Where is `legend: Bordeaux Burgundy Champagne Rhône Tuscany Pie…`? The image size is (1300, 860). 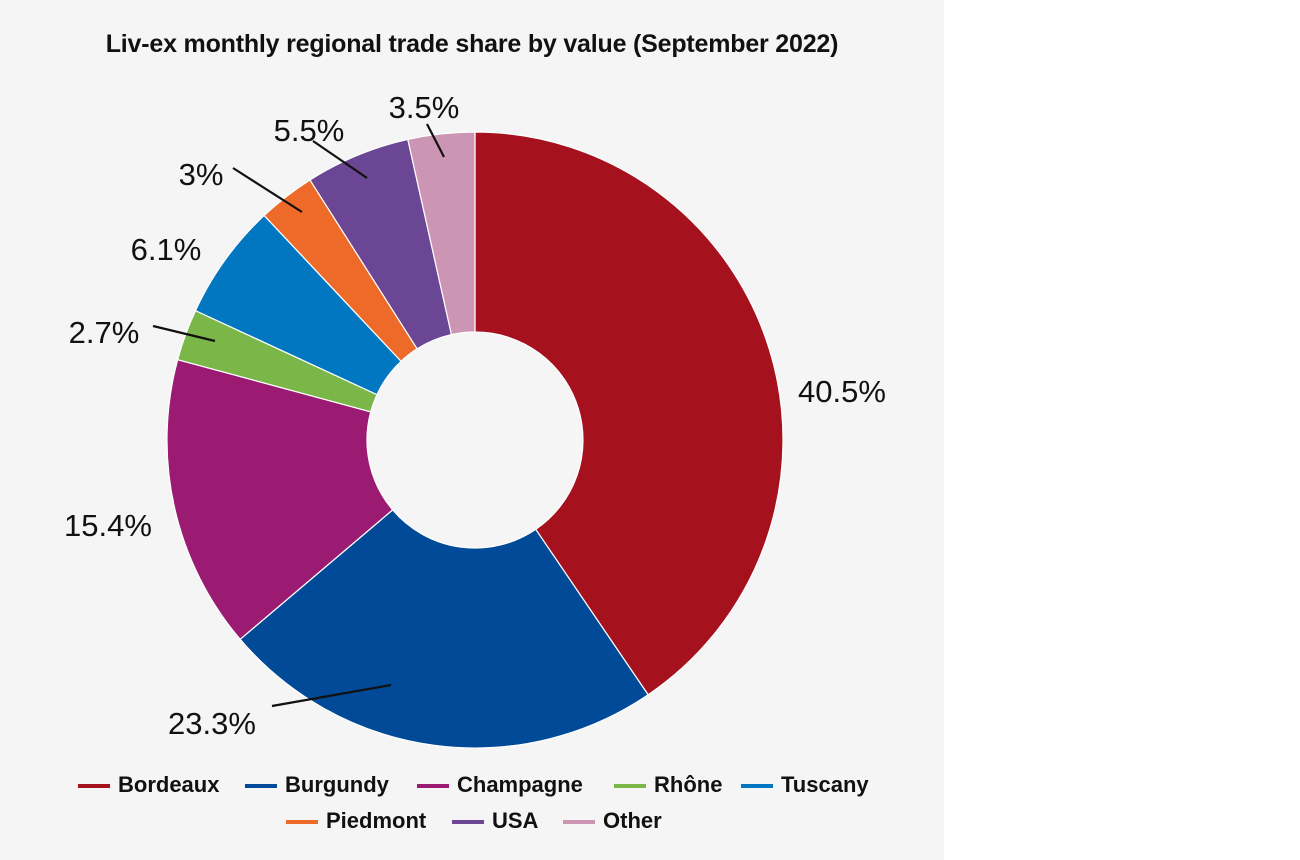 legend: Bordeaux Burgundy Champagne Rhône Tuscany Pie… is located at coordinates (473, 802).